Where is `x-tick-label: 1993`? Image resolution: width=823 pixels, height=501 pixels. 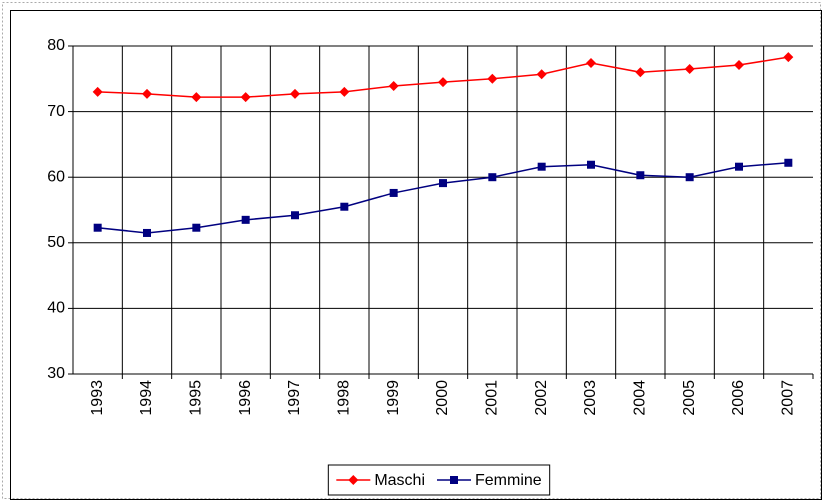
x-tick-label: 1993 is located at coordinates (97, 398).